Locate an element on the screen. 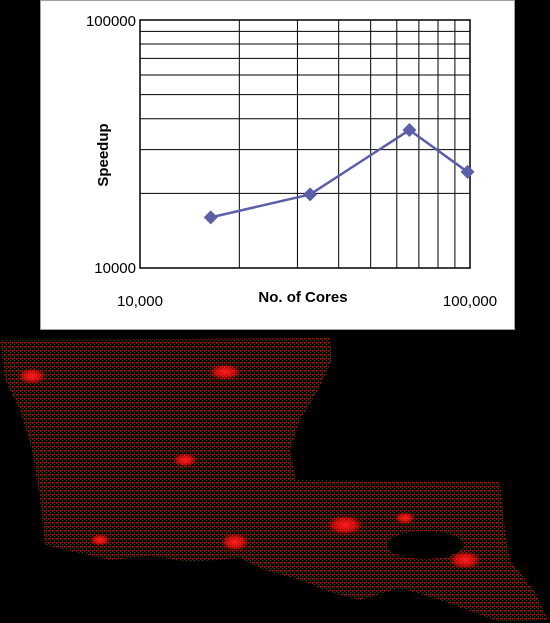  series-line is located at coordinates (339, 173).